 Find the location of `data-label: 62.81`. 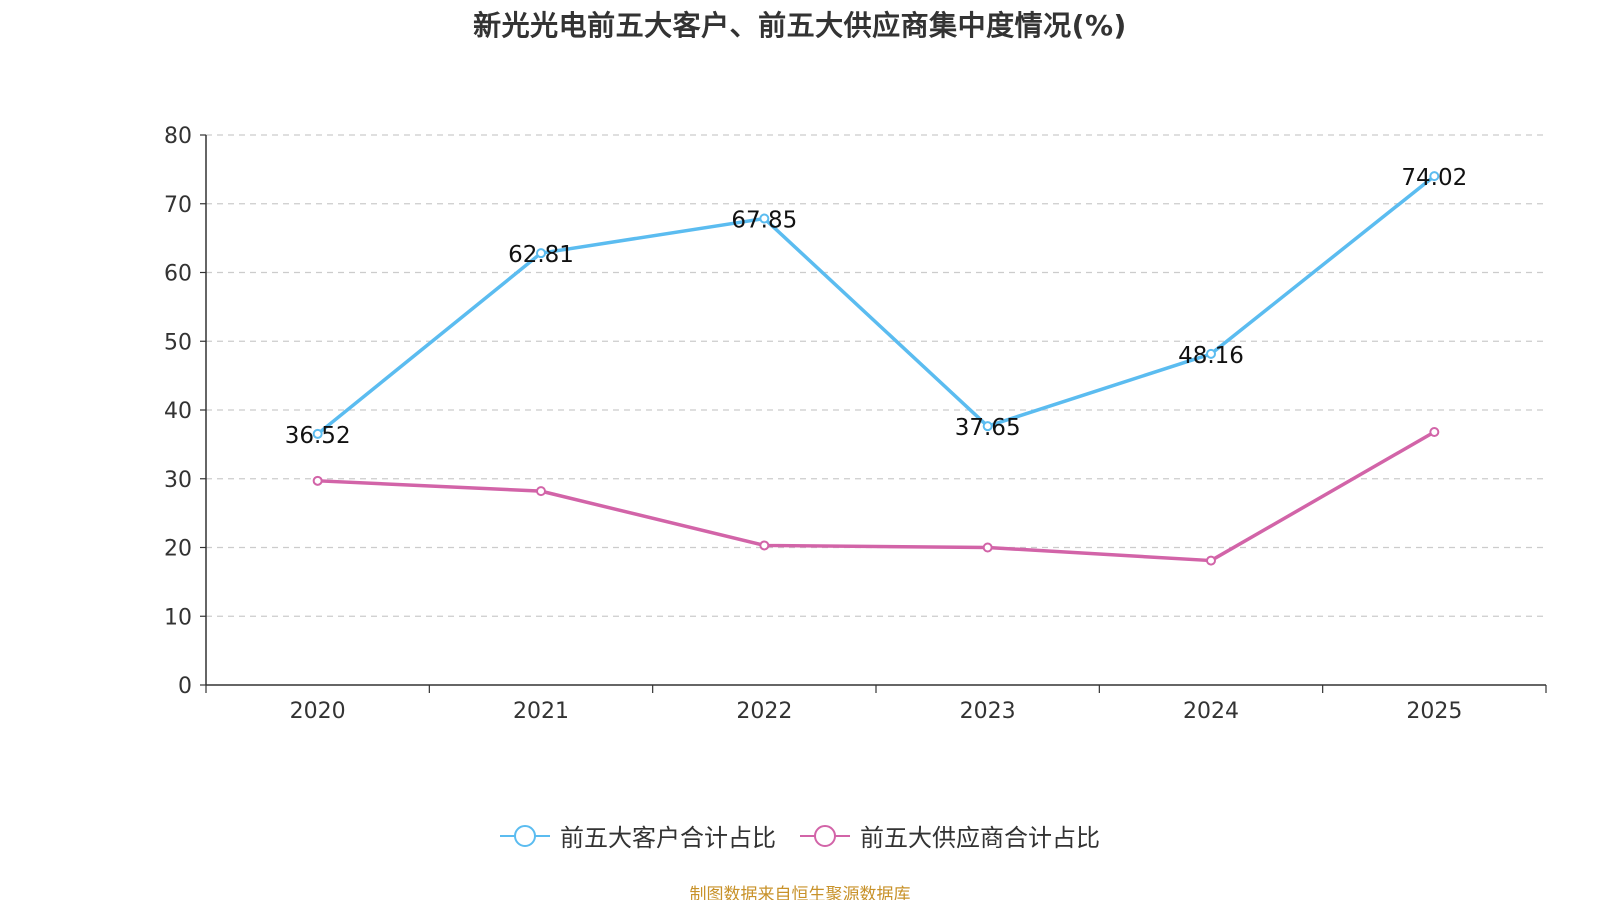

data-label: 62.81 is located at coordinates (541, 255).